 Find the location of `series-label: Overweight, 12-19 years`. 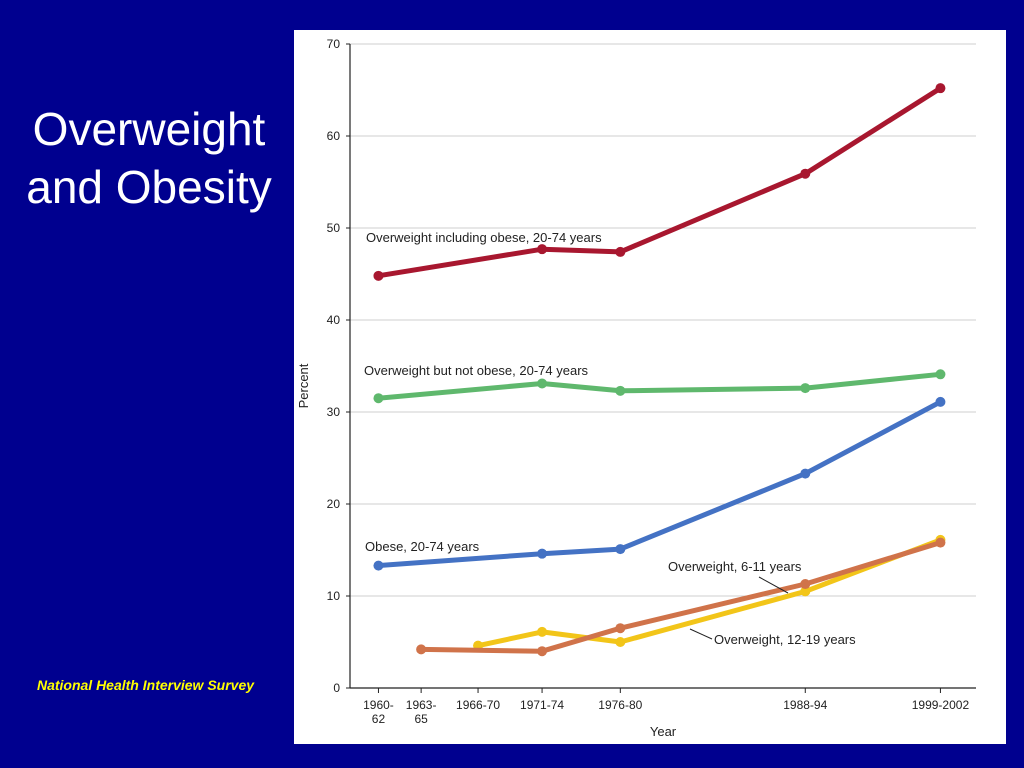

series-label: Overweight, 12-19 years is located at coordinates (785, 639).